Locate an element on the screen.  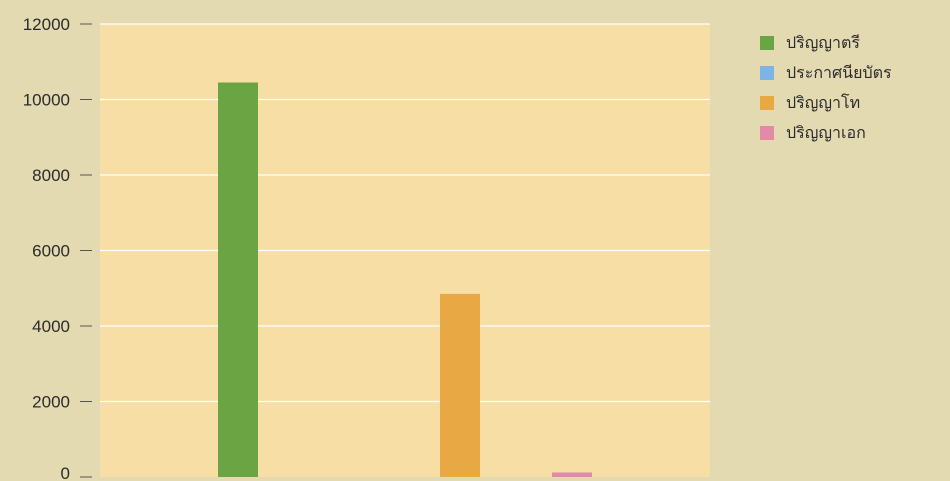
legend-item-certificate: ประกาศนียบัตร is located at coordinates (855, 73).